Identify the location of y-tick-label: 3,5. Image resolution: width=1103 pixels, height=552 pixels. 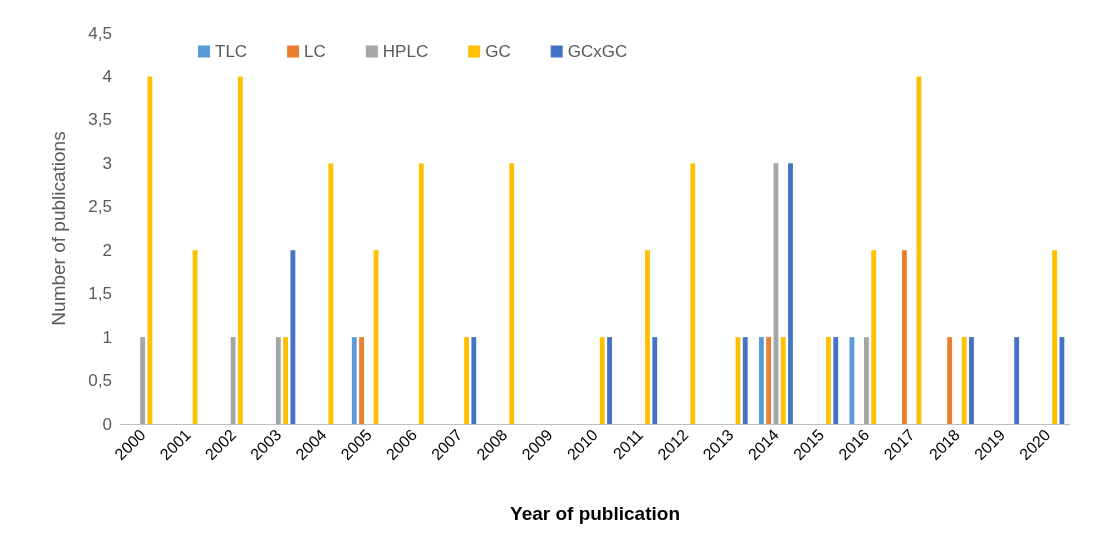
(100, 120).